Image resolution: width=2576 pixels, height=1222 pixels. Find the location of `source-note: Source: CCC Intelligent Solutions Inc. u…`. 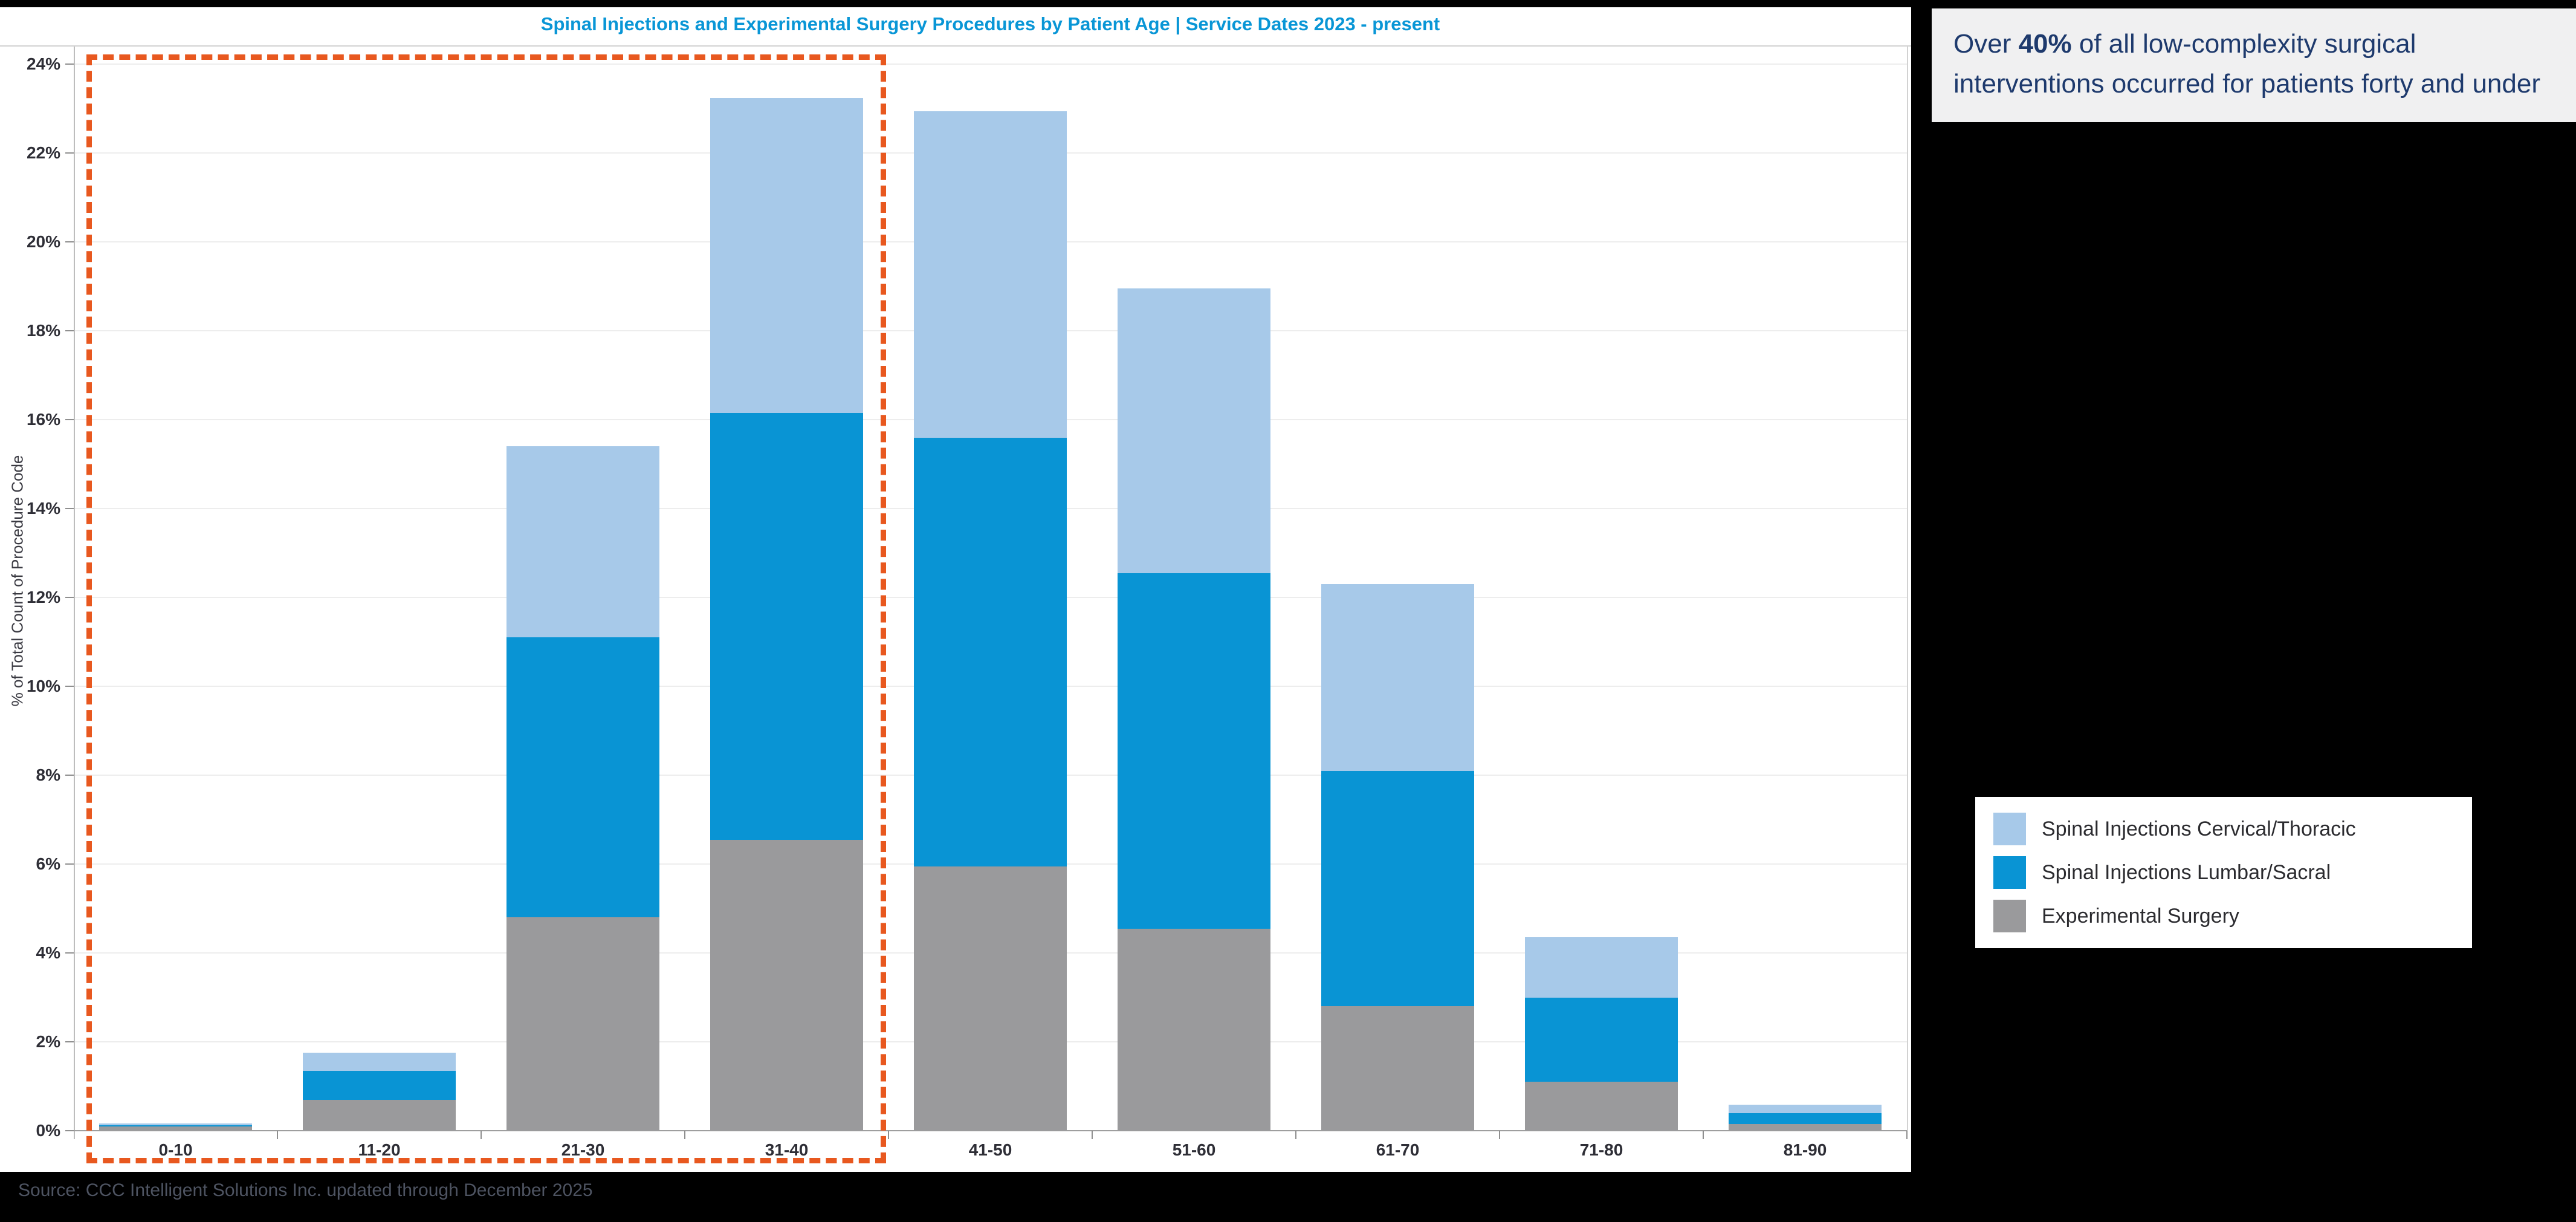

source-note: Source: CCC Intelligent Solutions Inc. u… is located at coordinates (305, 1190).